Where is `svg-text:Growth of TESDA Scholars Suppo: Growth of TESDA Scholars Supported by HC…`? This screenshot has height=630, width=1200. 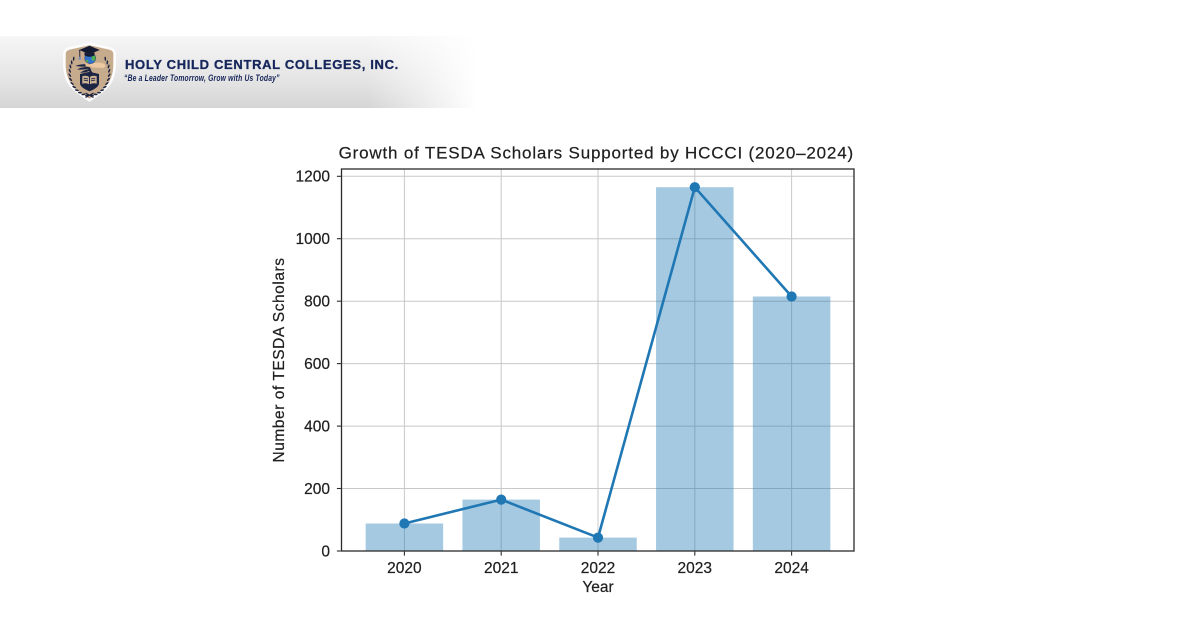
svg-text:Growth of TESDA Scholars Suppo: Growth of TESDA Scholars Supported by HC… is located at coordinates (596, 153).